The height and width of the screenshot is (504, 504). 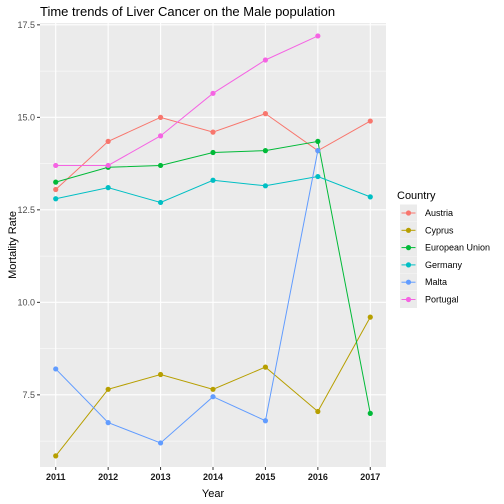 What do you see at coordinates (408, 230) in the screenshot?
I see `legend-key-cyprus` at bounding box center [408, 230].